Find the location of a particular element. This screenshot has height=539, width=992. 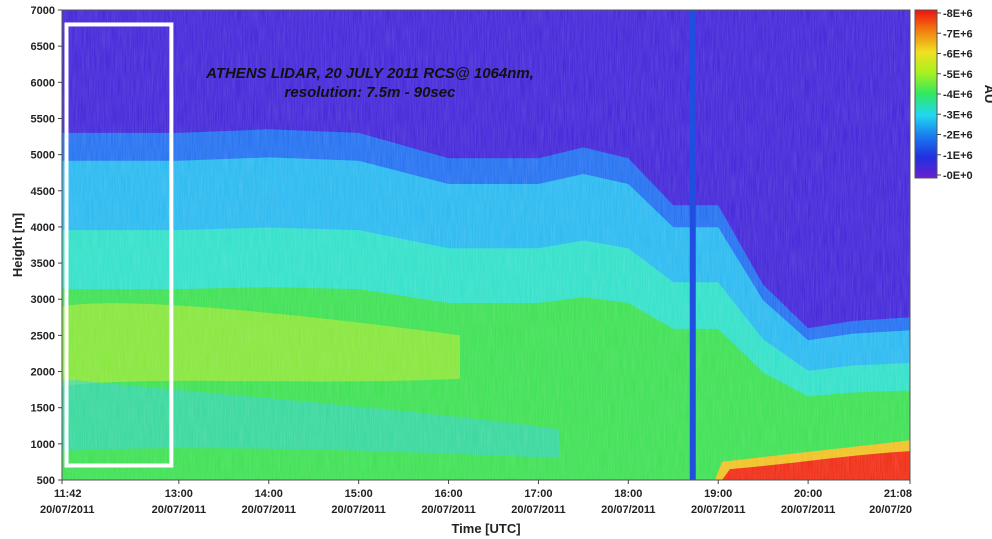

y-tick-label: 1000 is located at coordinates (43, 445).